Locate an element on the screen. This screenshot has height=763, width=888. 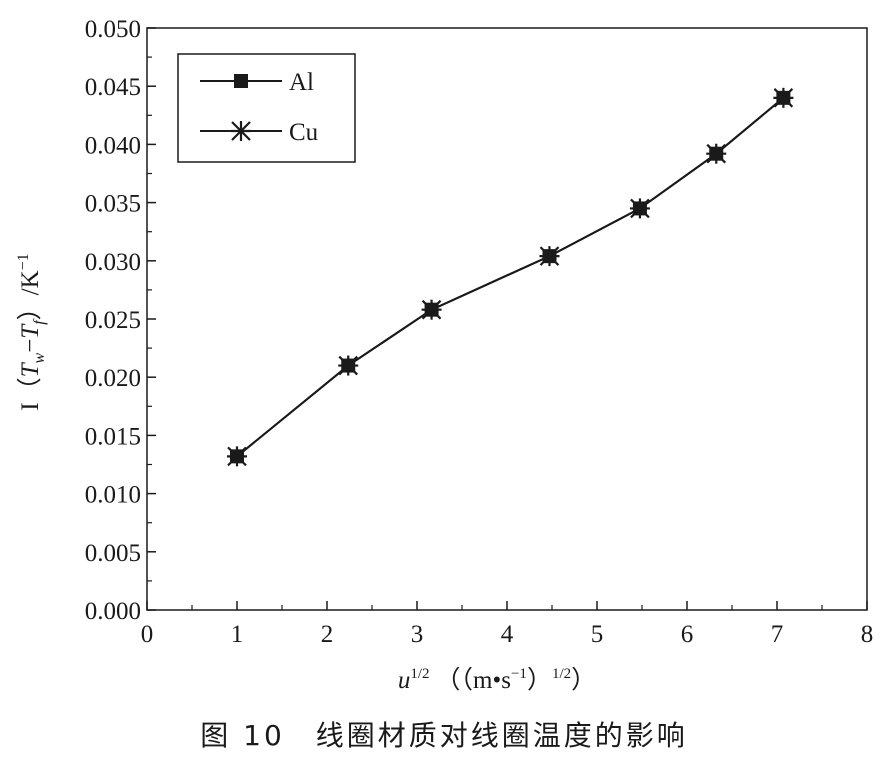
x-axis-title: u1/2 （（m•s−1）1/2） is located at coordinates (497, 680).